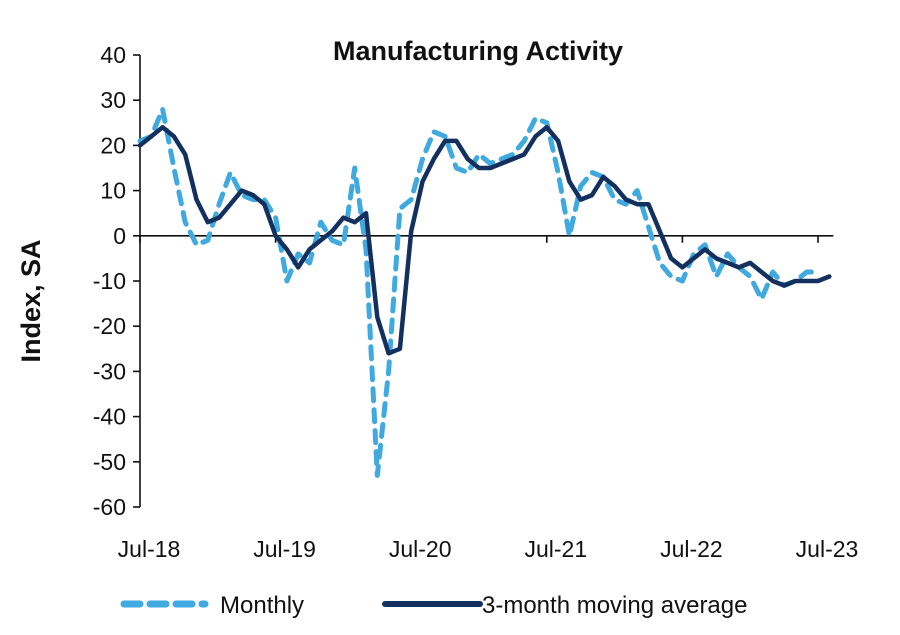  What do you see at coordinates (113, 191) in the screenshot?
I see `y-tick-label: 10` at bounding box center [113, 191].